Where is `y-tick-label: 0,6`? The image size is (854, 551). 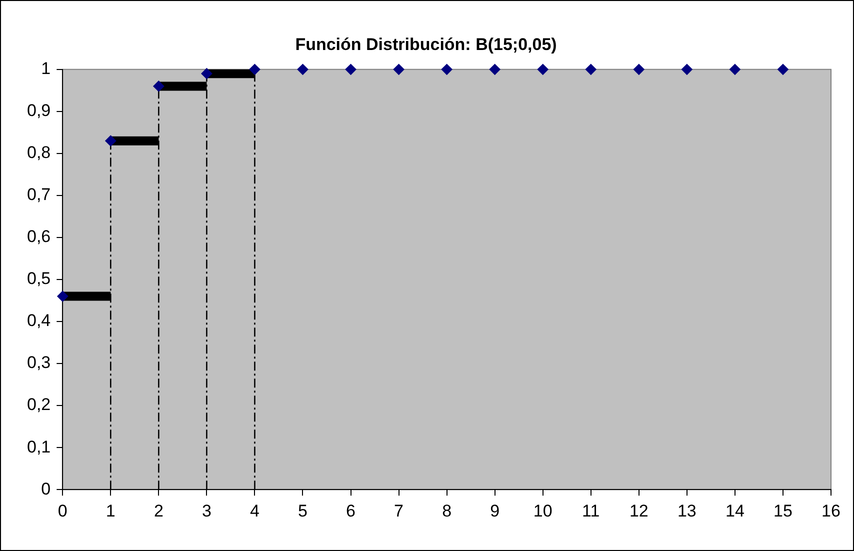 y-tick-label: 0,6 is located at coordinates (38, 236).